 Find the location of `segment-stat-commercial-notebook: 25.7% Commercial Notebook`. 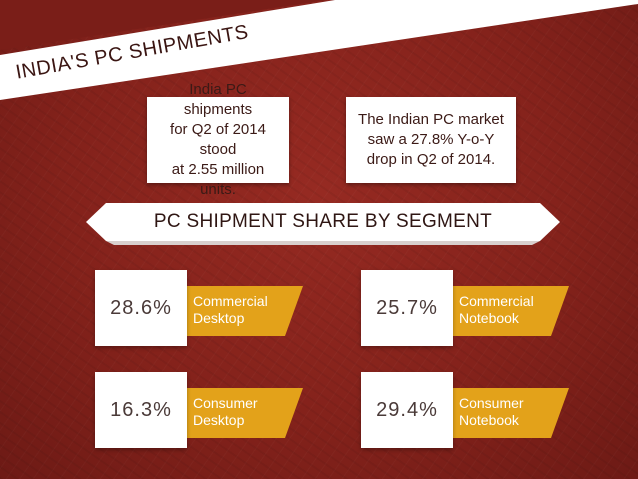

segment-stat-commercial-notebook: 25.7% Commercial Notebook is located at coordinates (465, 308).